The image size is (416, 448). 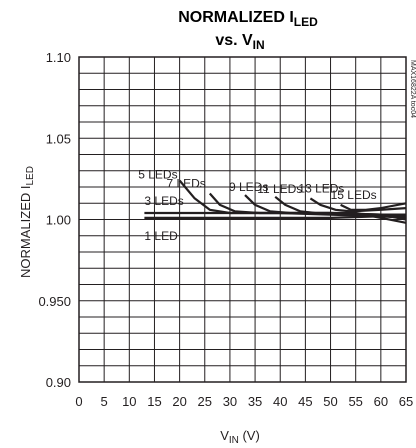 What do you see at coordinates (179, 401) in the screenshot?
I see `x-tick-label: 20` at bounding box center [179, 401].